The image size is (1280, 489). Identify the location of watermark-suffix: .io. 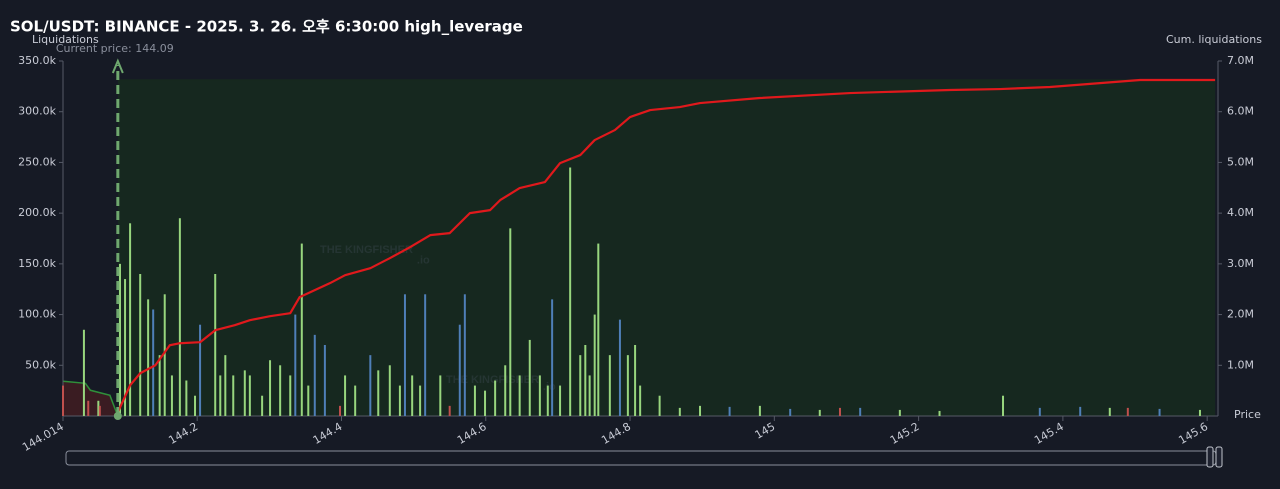
(549, 387).